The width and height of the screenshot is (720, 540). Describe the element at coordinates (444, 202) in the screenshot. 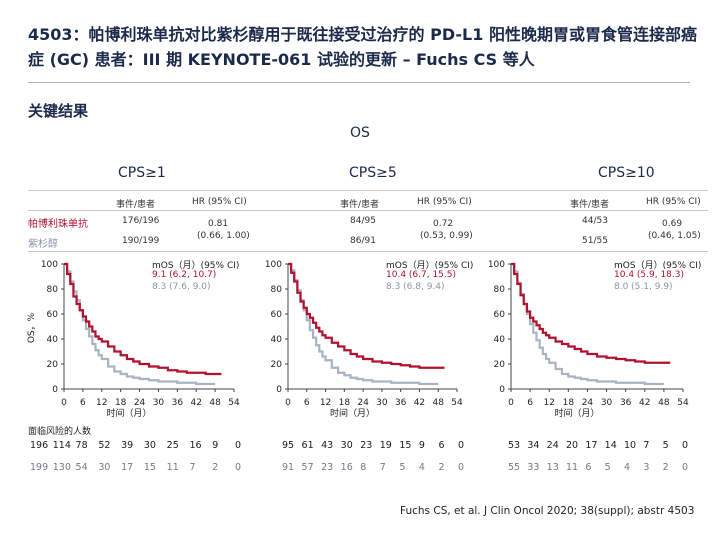

I see `col-hr-header-2: HR (95% CI)` at that location.